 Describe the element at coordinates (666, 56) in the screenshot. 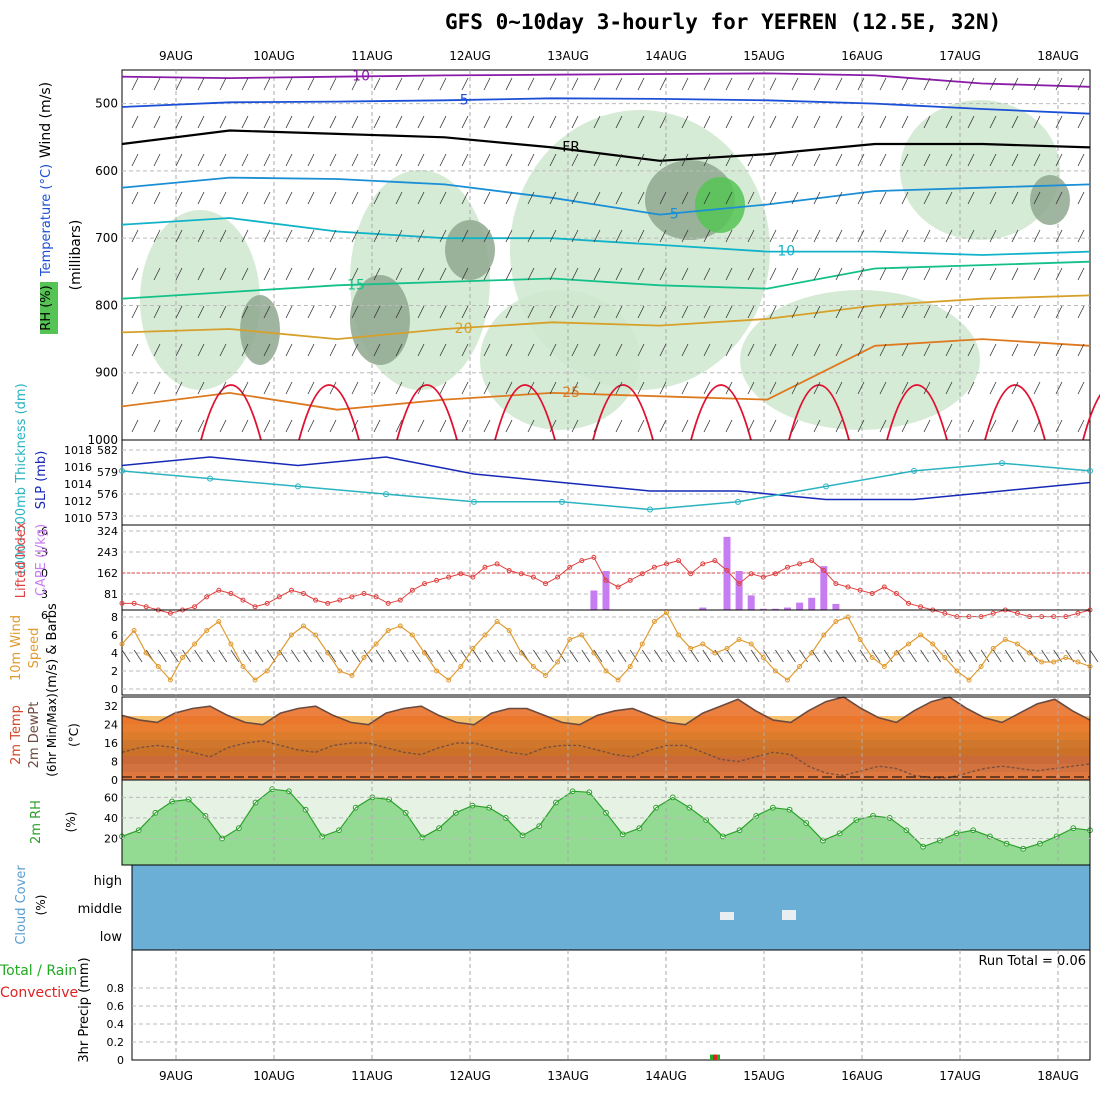

I see `date-label-top-5: 14AUG` at that location.